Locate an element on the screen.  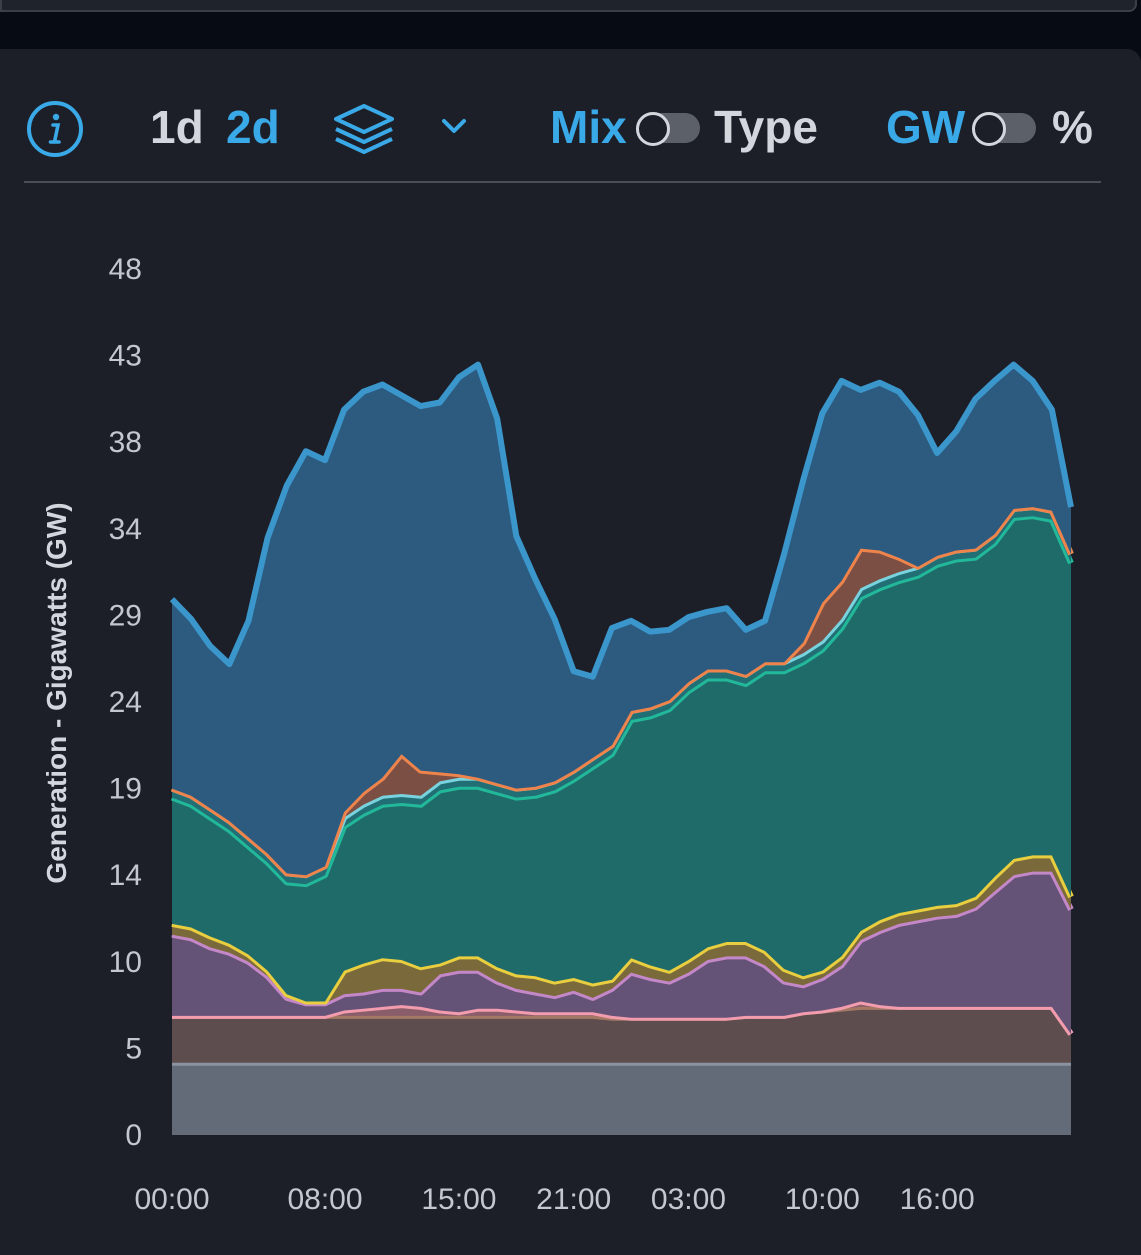
range-1d-button: 1d is located at coordinates (177, 127).